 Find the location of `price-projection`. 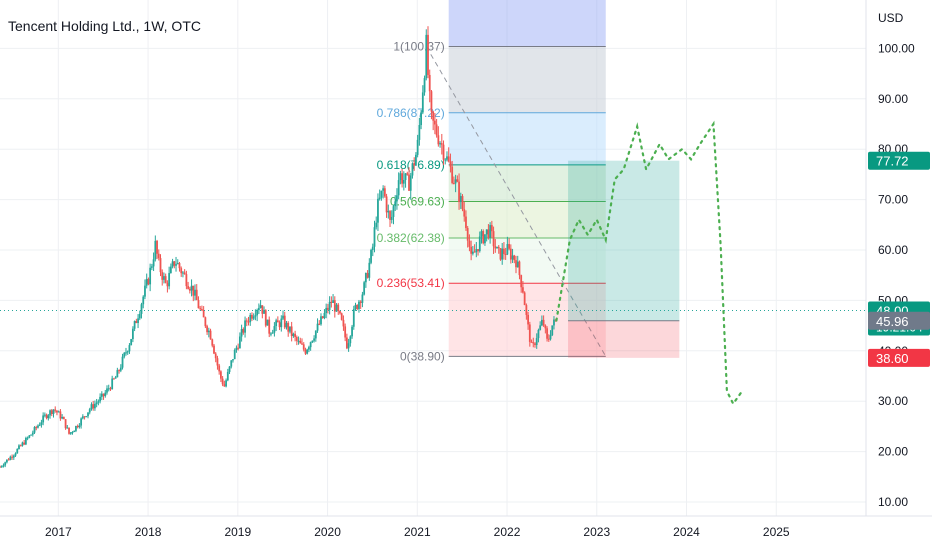

price-projection is located at coordinates (649, 263).